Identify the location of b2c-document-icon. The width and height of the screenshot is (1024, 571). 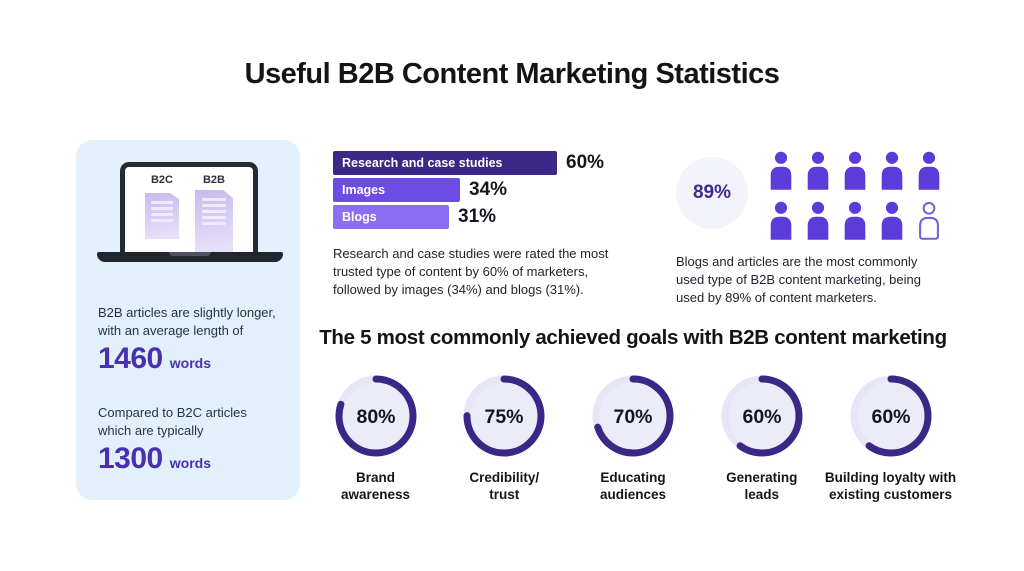
(162, 216).